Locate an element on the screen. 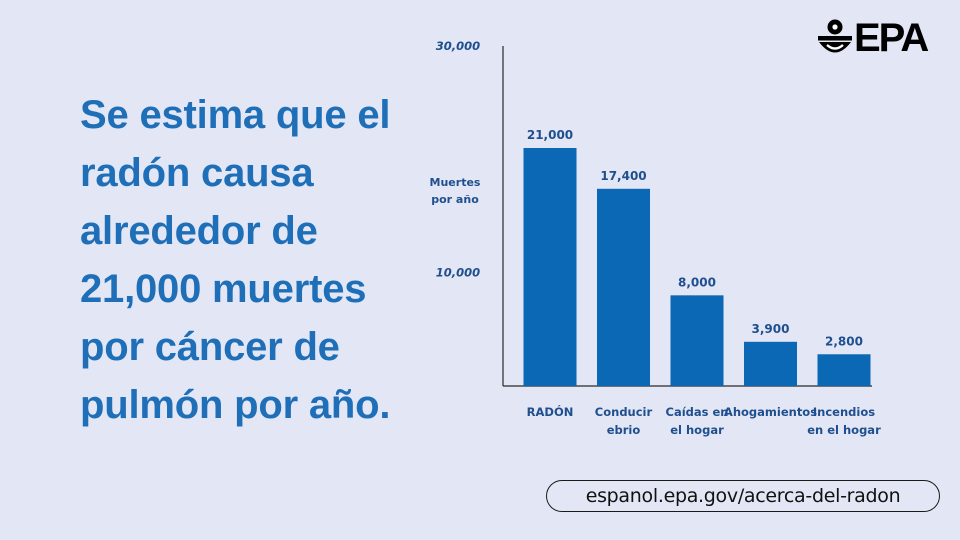 The height and width of the screenshot is (540, 960). bar-value-label: 8,000 is located at coordinates (697, 282).